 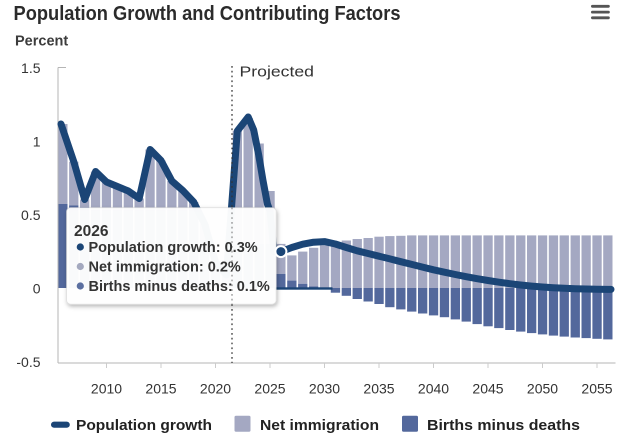 What do you see at coordinates (542, 389) in the screenshot?
I see `svg-text: 2050` at bounding box center [542, 389].